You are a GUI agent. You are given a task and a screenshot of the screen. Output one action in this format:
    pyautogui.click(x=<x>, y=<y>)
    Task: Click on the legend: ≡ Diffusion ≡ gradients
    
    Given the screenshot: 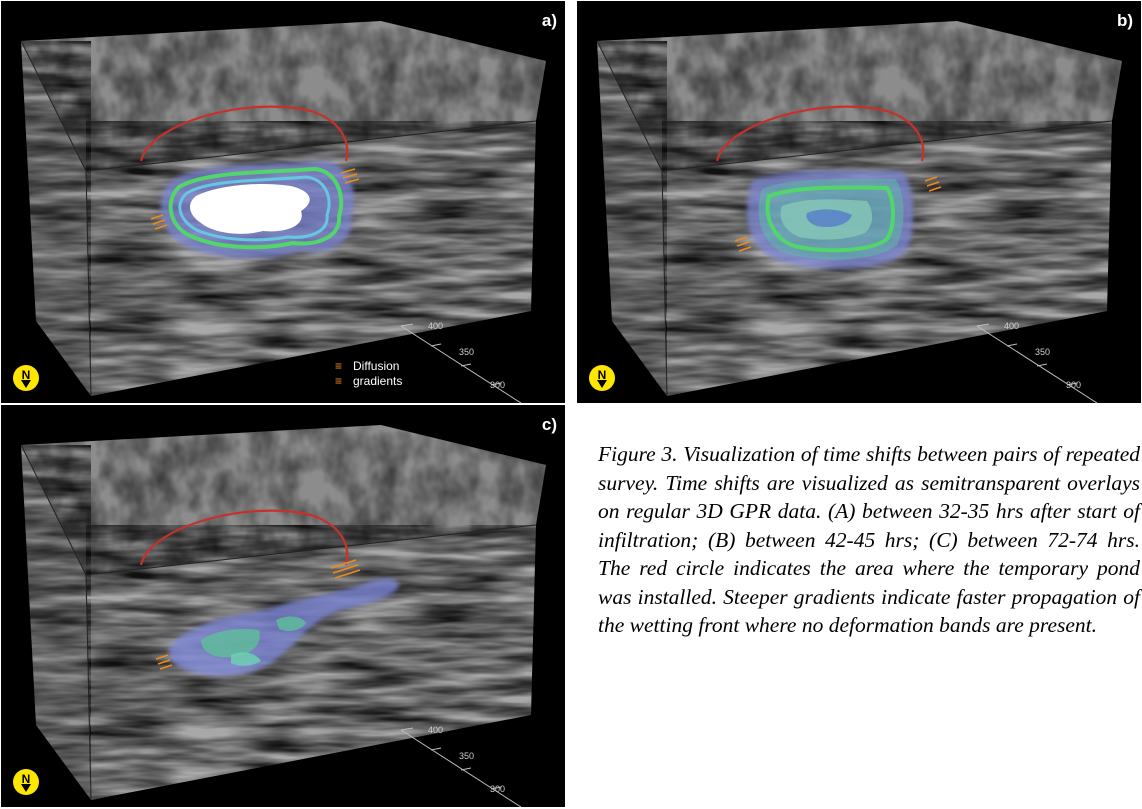 What is the action you would take?
    pyautogui.click(x=368, y=374)
    